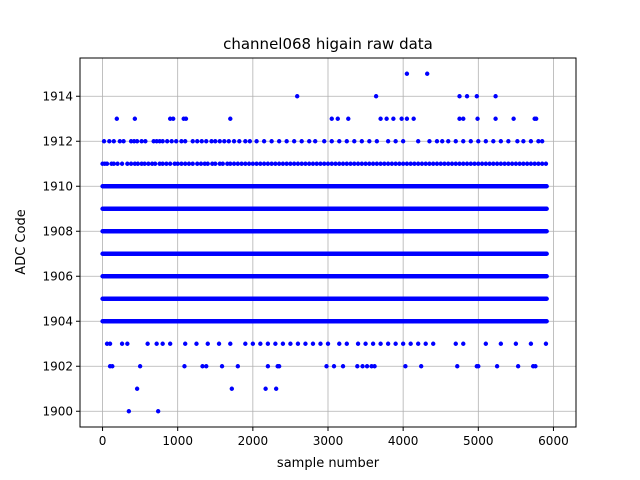  Describe the element at coordinates (57, 411) in the screenshot. I see `y-tick-label: 1900` at that location.